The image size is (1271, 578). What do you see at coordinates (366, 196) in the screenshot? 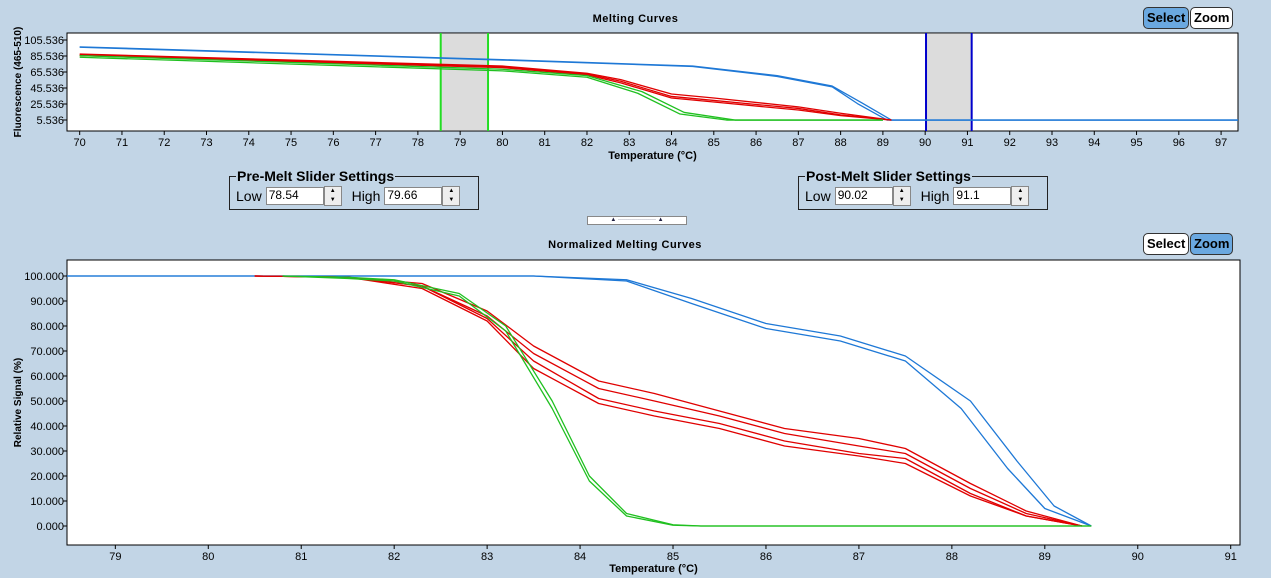
I see `pre-high-label: High` at bounding box center [366, 196].